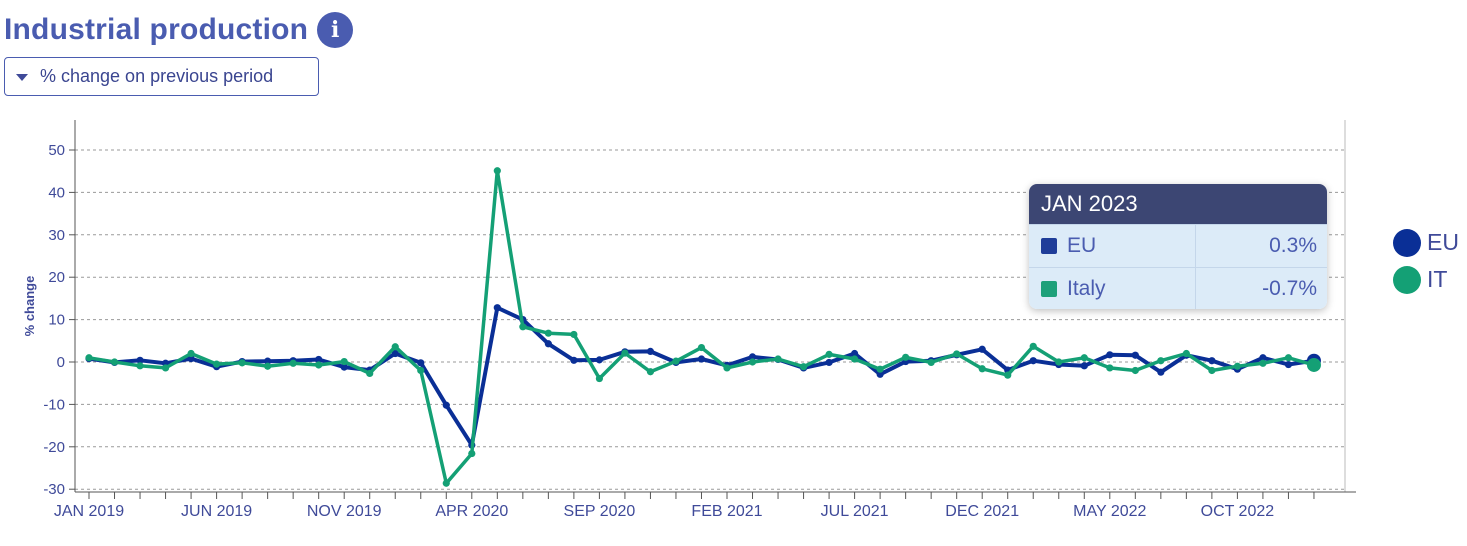 This screenshot has width=1467, height=546. What do you see at coordinates (56, 235) in the screenshot?
I see `y-tick-label: 30` at bounding box center [56, 235].